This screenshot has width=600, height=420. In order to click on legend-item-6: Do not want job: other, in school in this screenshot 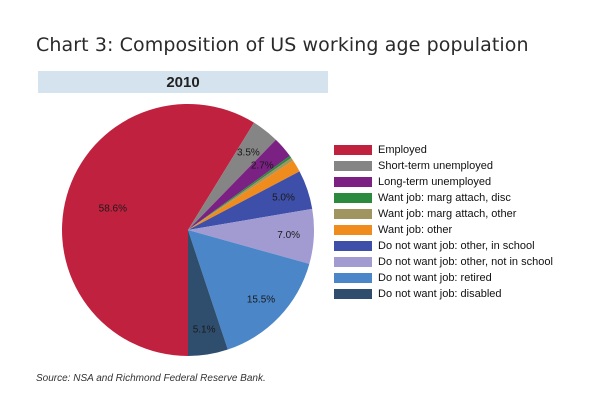, I will do `click(465, 246)`.